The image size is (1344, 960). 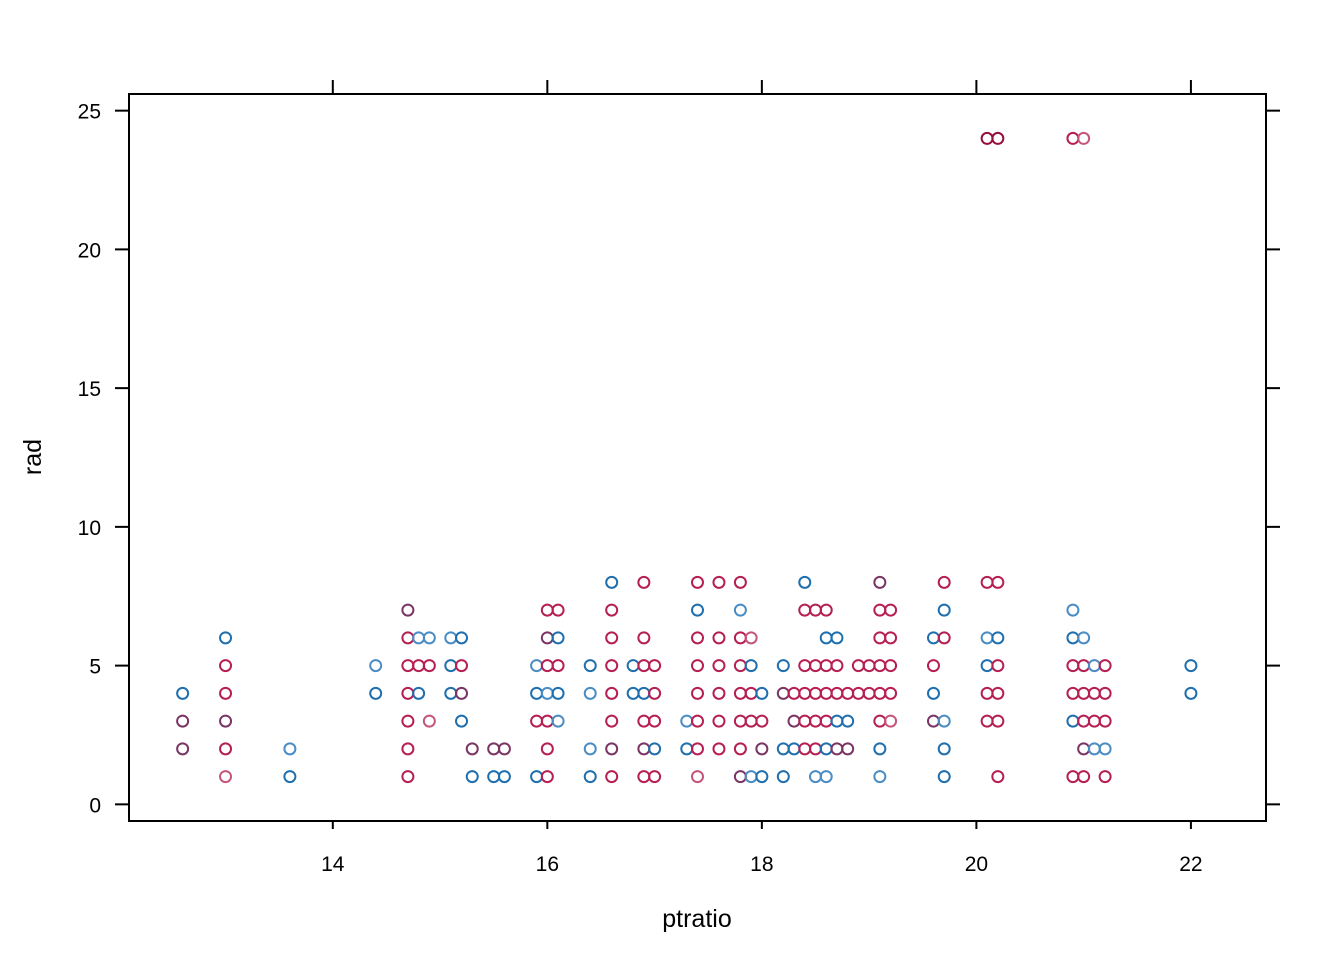 What do you see at coordinates (1190, 864) in the screenshot?
I see `x-tick-label: 22` at bounding box center [1190, 864].